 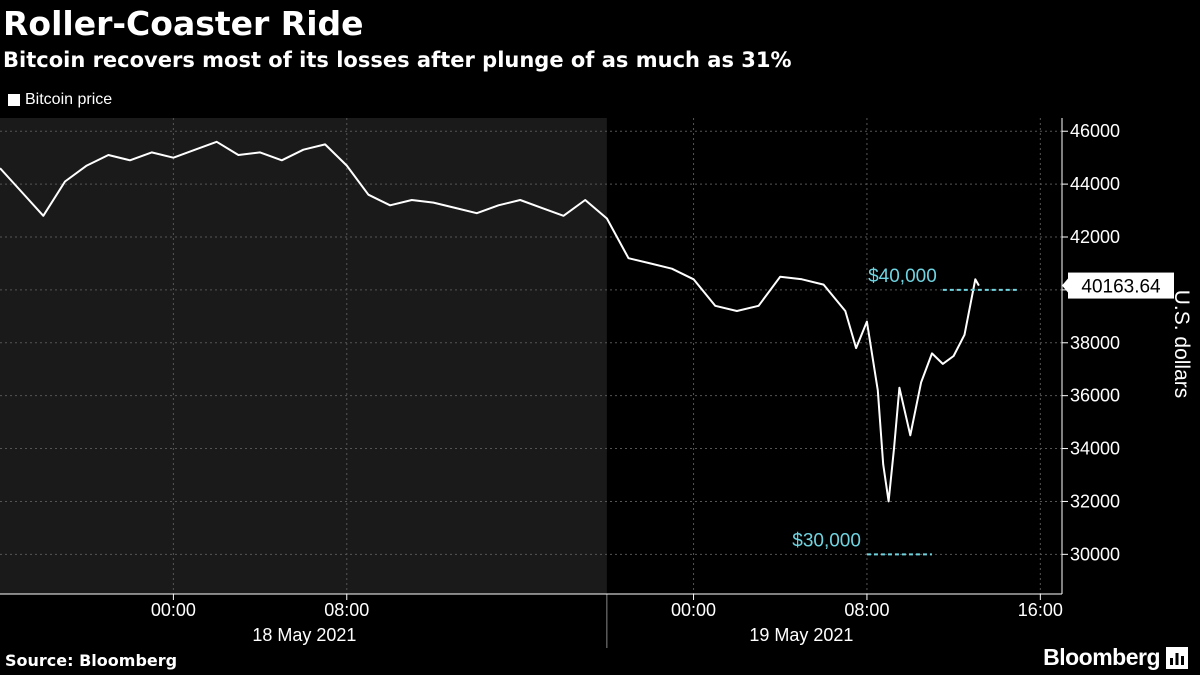 I want to click on ytick-label: 34000, so click(x=1095, y=449).